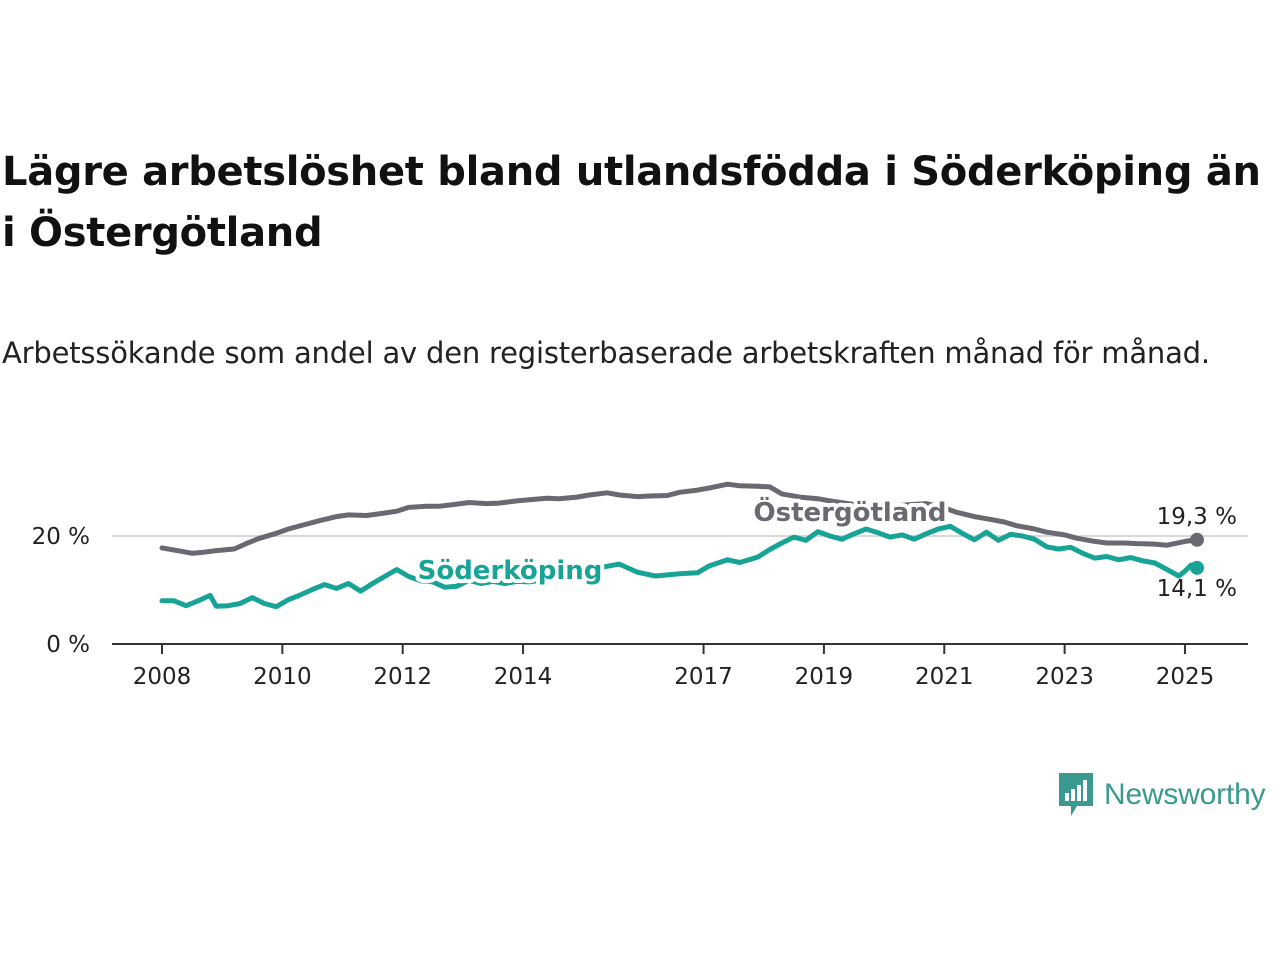  I want to click on series-label-halo: Söderköping, so click(510, 571).